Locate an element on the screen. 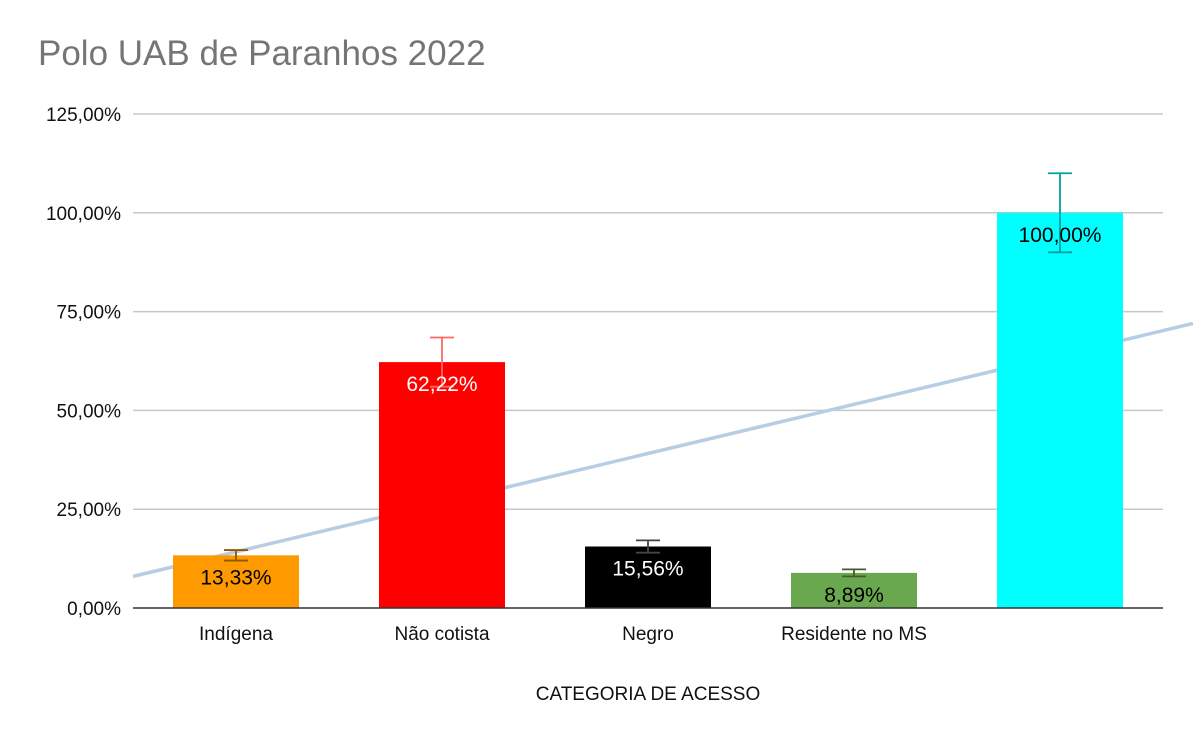 This screenshot has width=1200, height=742. x-tick-label: Não cotista is located at coordinates (441, 634).